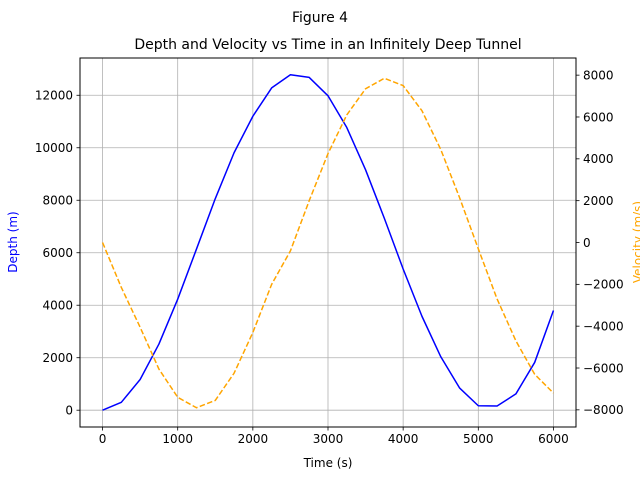 This screenshot has width=640, height=480. Describe the element at coordinates (598, 201) in the screenshot. I see `right-tick-label: 2000` at that location.